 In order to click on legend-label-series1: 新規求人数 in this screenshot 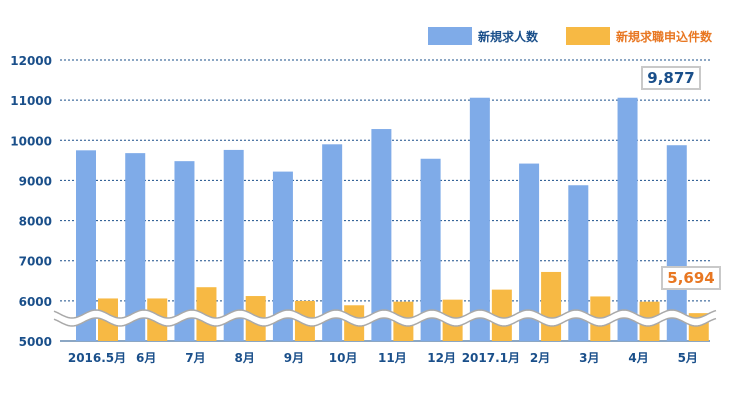, I will do `click(508, 36)`.